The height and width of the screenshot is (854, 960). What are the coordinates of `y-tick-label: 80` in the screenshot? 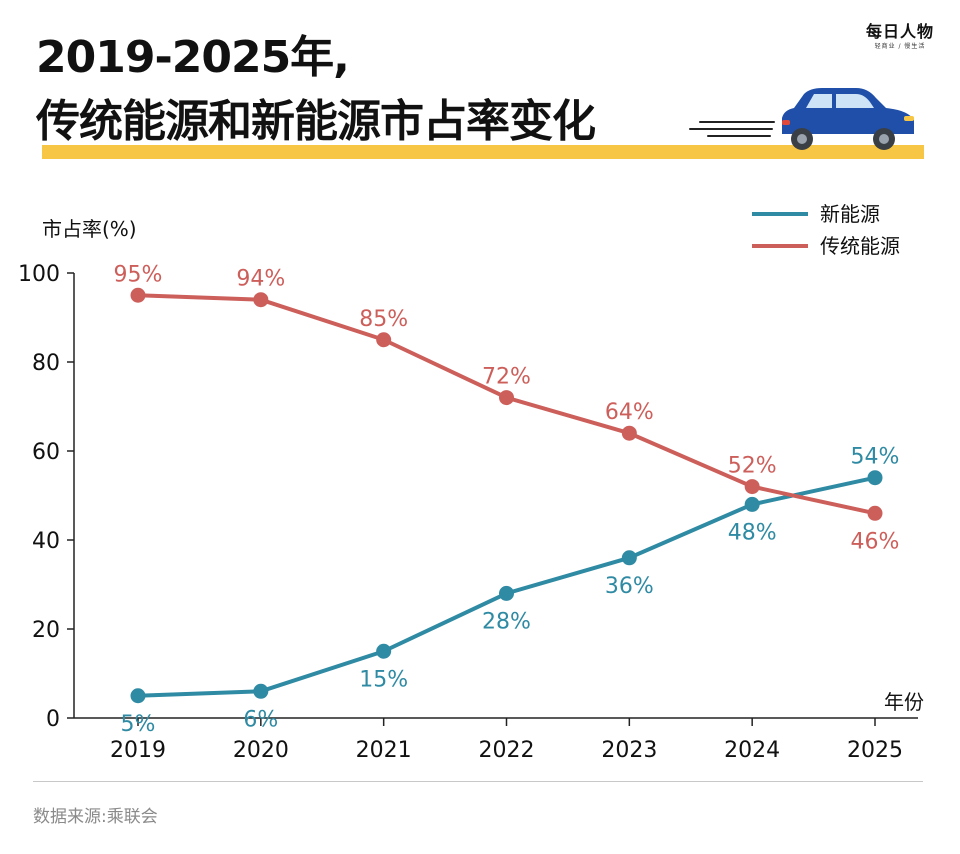 It's located at (46, 363).